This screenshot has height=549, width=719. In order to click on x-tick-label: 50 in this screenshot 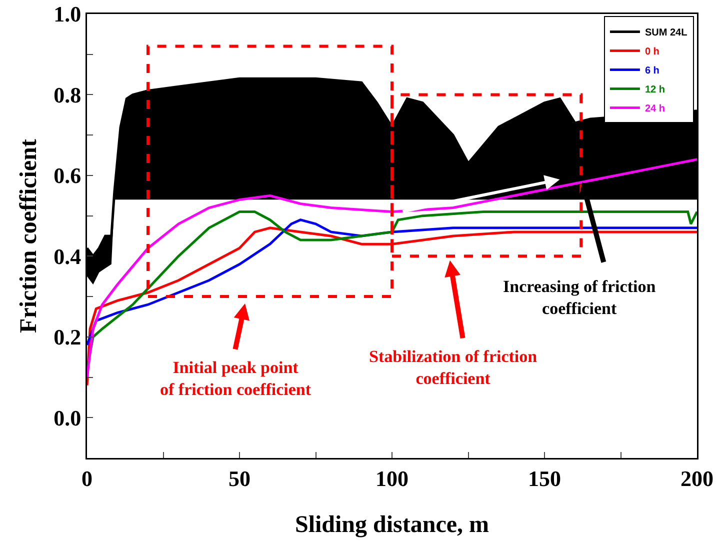, I will do `click(239, 478)`.